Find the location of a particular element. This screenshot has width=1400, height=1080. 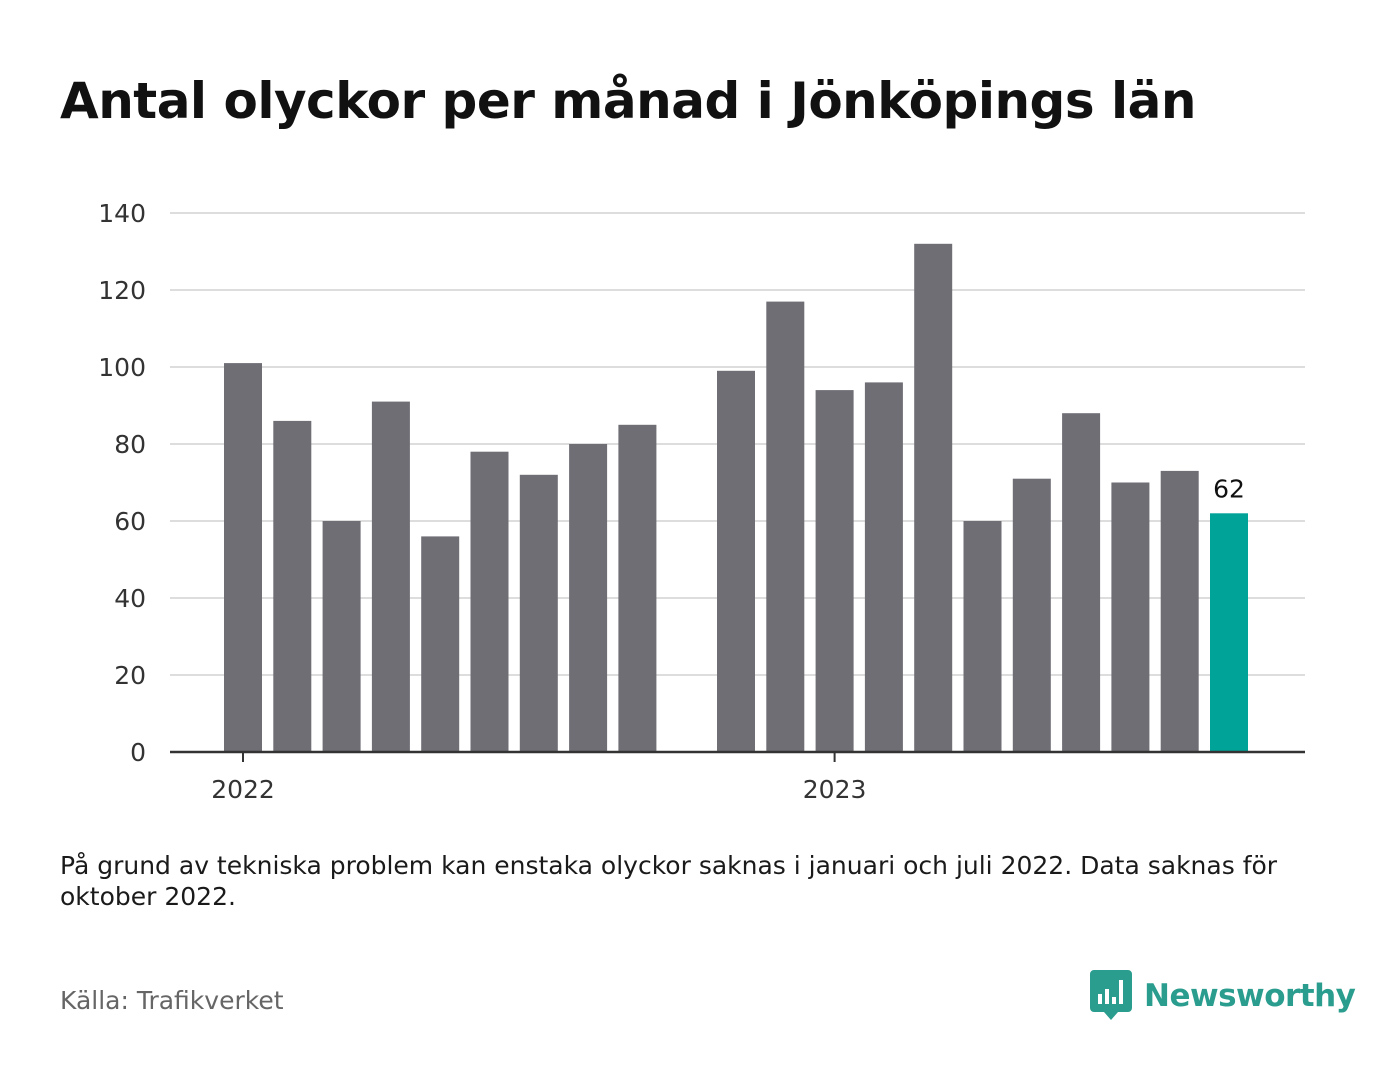

brand-name: Newsworthy is located at coordinates (1250, 996).